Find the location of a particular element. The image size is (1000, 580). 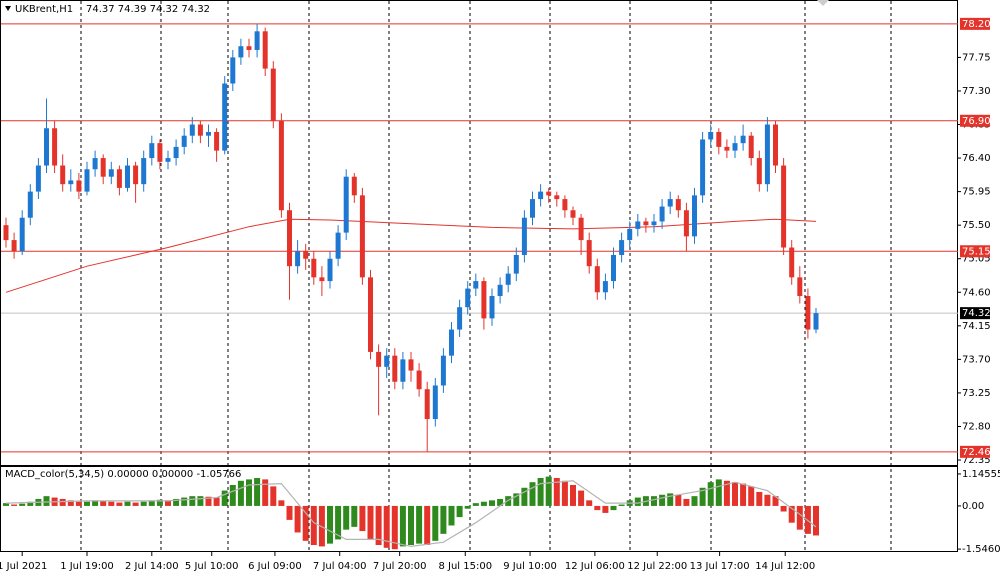

x-tick-label: 6 Jul 09:00 is located at coordinates (275, 566).